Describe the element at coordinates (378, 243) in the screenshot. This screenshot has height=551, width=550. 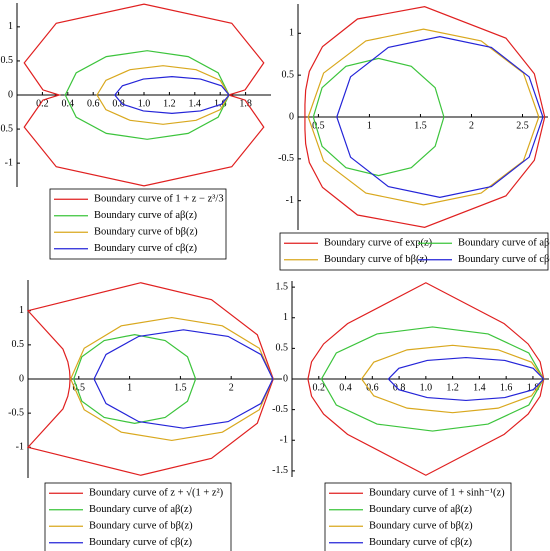
I see `legend-label: Boundary curve of exp(z)` at that location.